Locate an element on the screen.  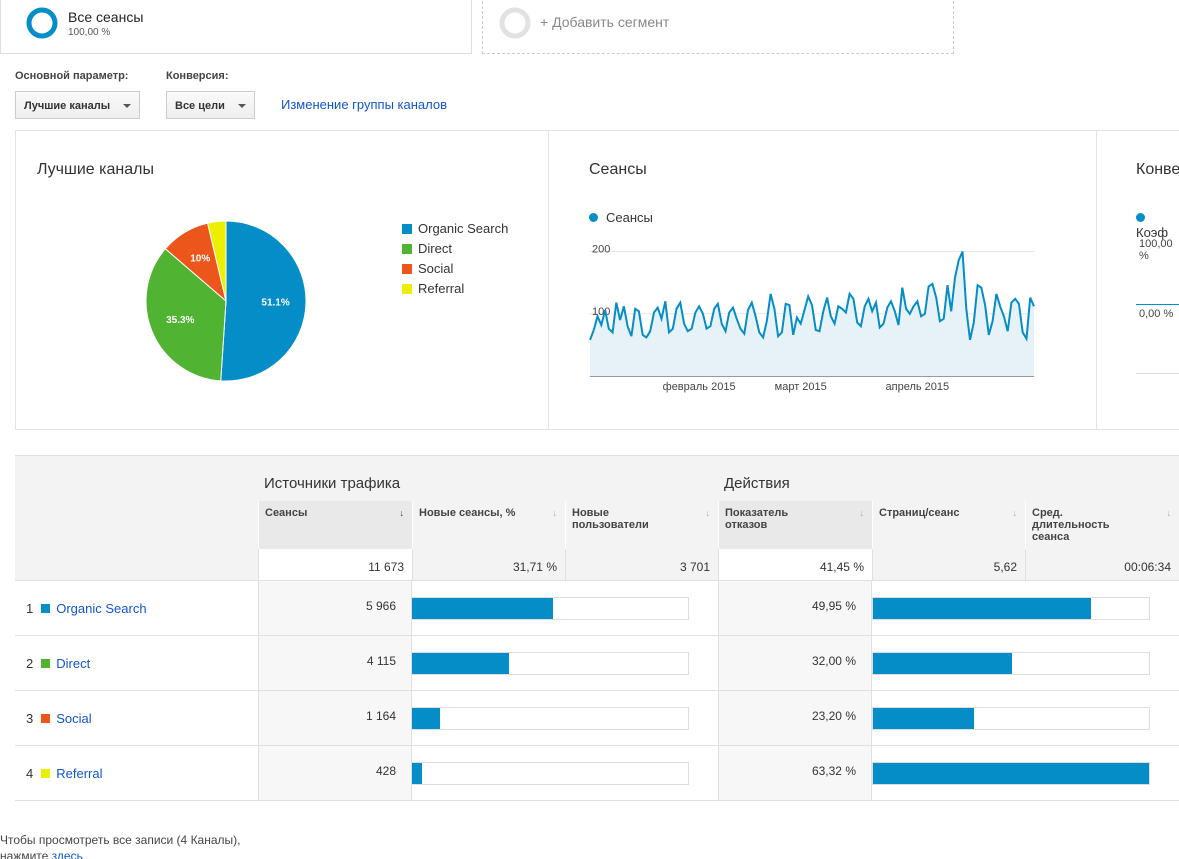
y-tick-label: 200 is located at coordinates (601, 250).